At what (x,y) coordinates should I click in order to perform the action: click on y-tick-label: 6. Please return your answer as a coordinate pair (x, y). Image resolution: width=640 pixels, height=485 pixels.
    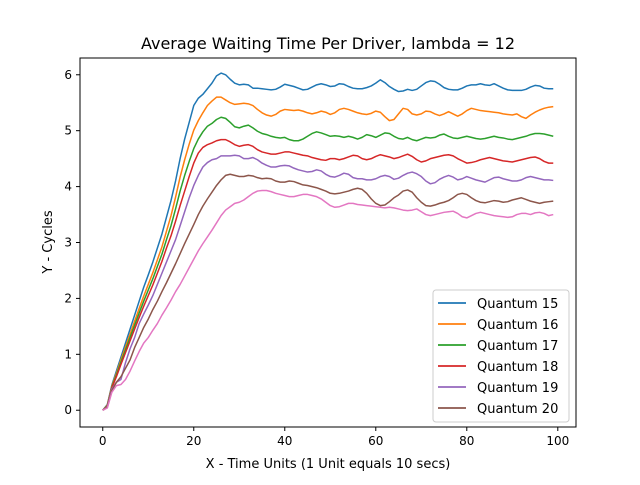
    Looking at the image, I should click on (68, 75).